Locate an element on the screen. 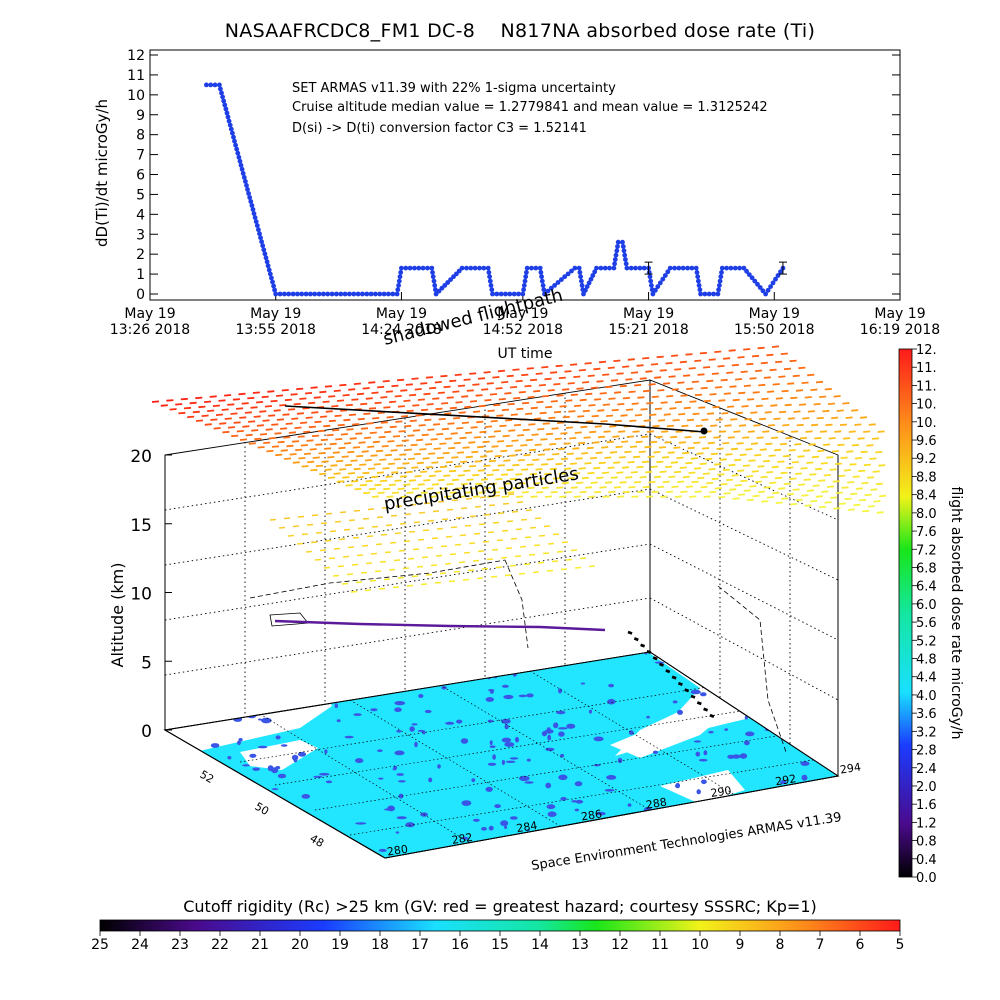 The height and width of the screenshot is (1000, 1000). top-y-tick-label: 8 is located at coordinates (140, 136).